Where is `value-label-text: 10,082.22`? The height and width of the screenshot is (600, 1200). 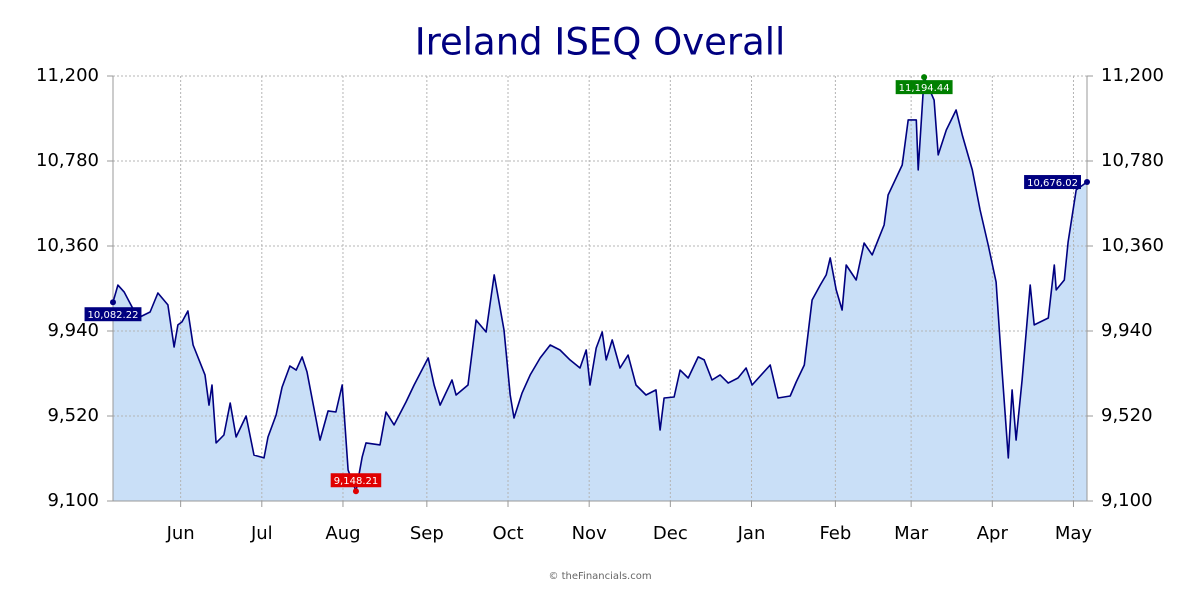 value-label-text: 10,082.22 is located at coordinates (113, 315).